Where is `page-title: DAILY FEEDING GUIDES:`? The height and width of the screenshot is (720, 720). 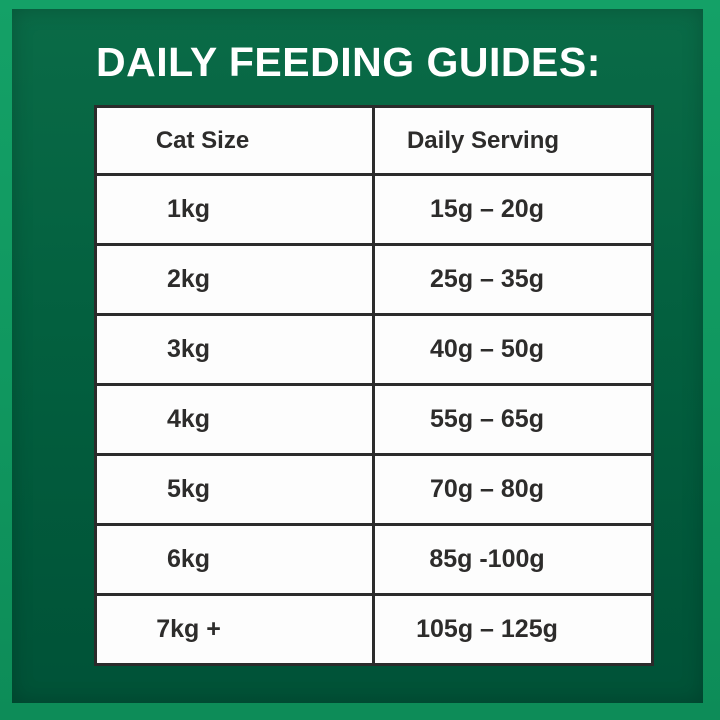
page-title: DAILY FEEDING GUIDES: is located at coordinates (348, 62).